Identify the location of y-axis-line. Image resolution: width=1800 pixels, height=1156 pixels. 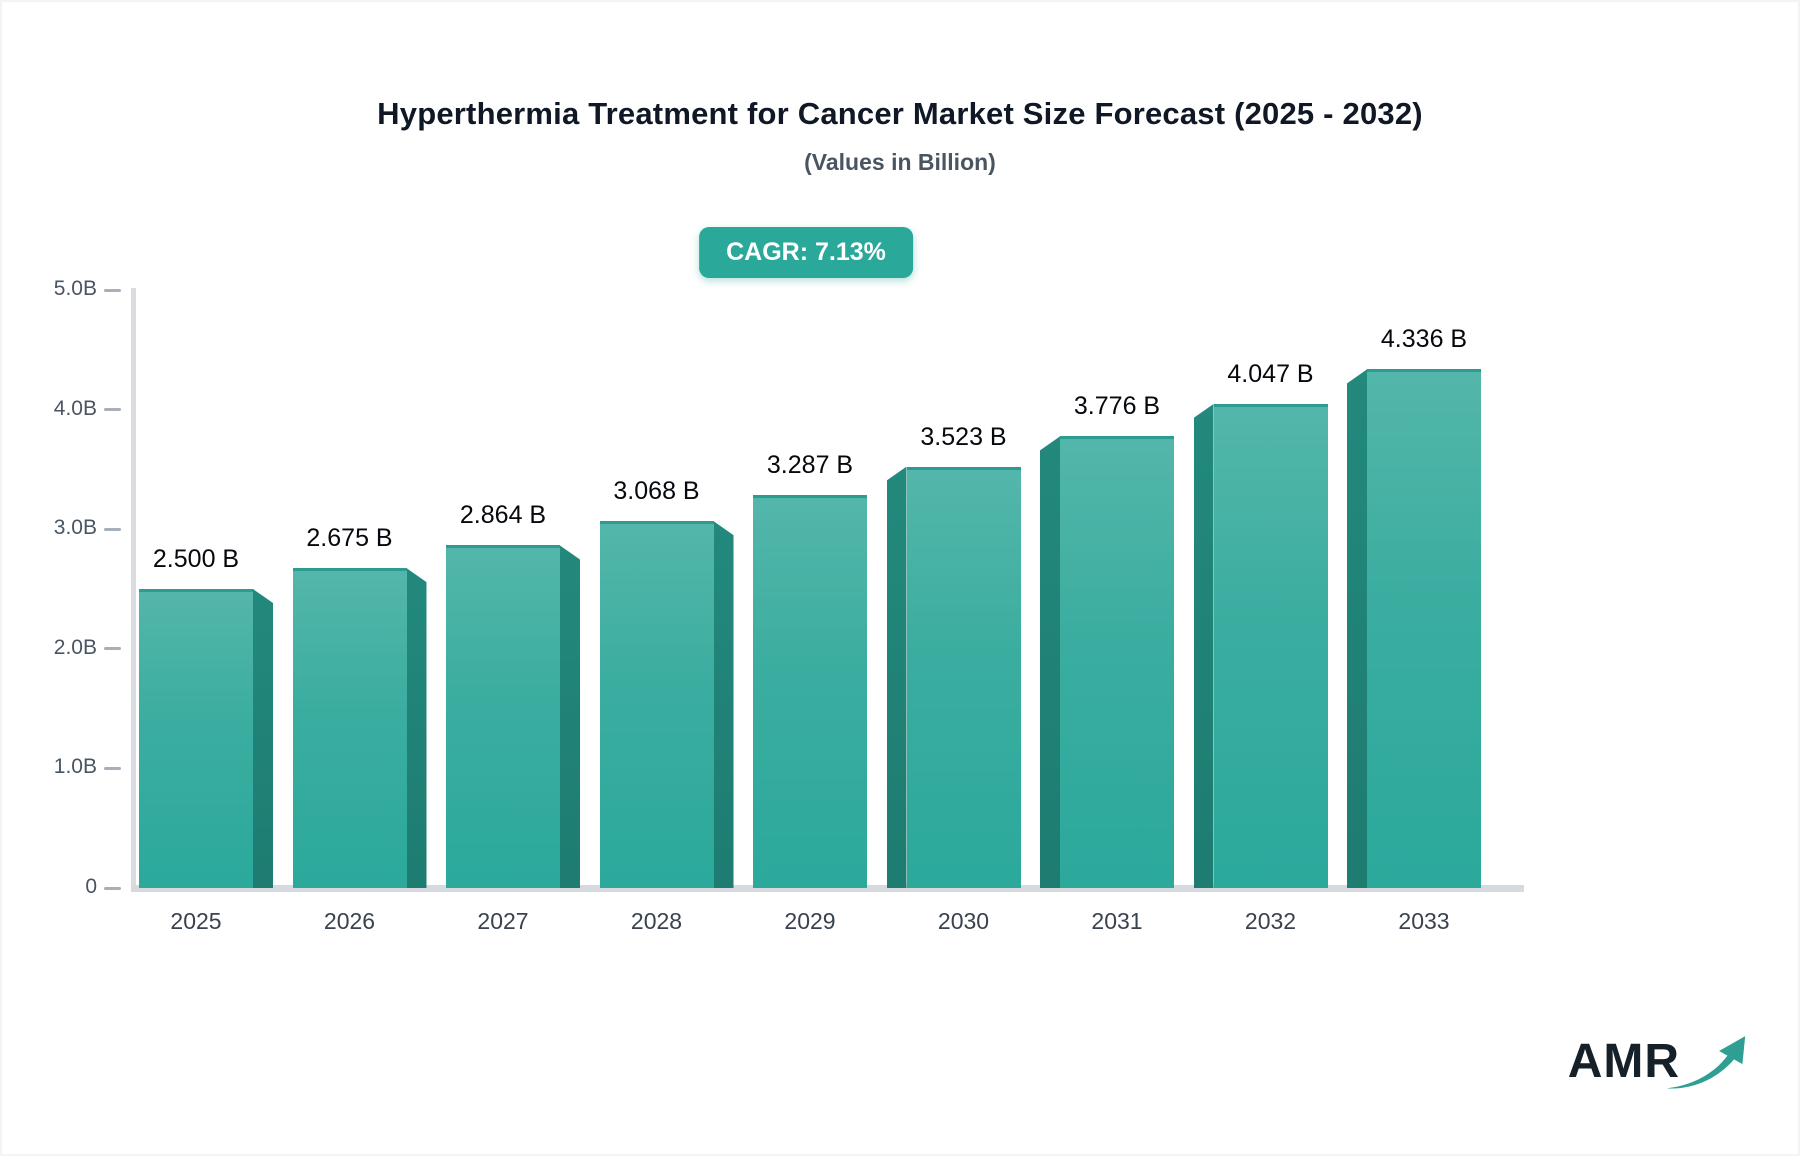
(133, 588).